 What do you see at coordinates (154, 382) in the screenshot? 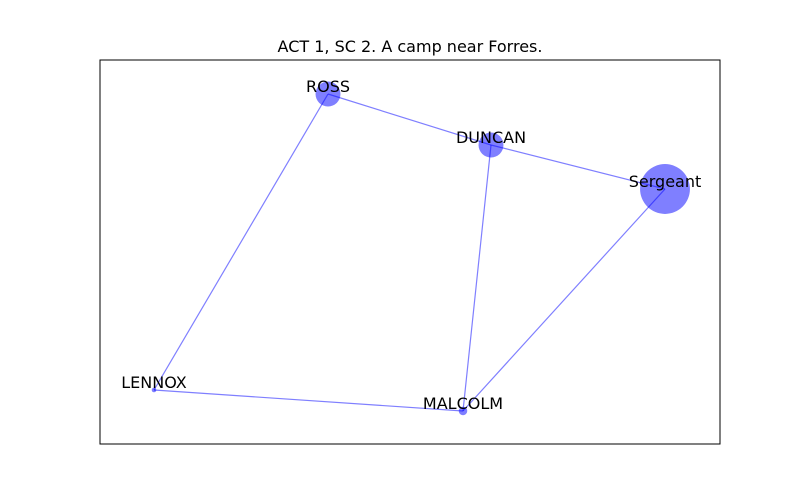
I see `node-label-lennox: LENNOX` at bounding box center [154, 382].